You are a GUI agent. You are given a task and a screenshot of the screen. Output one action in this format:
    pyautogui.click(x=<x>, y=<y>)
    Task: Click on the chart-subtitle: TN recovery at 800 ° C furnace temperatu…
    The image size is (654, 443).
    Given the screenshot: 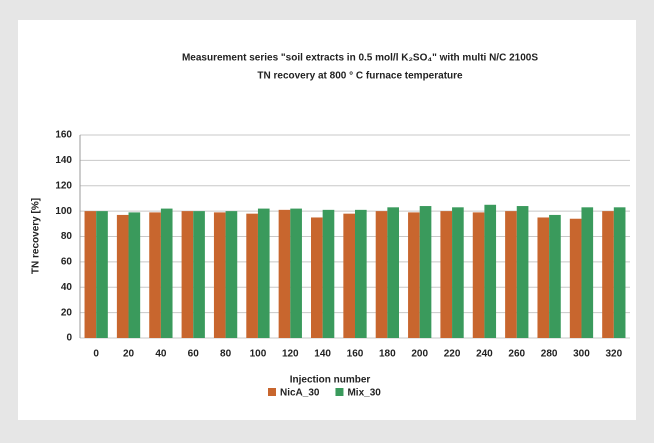 What is the action you would take?
    pyautogui.click(x=360, y=76)
    